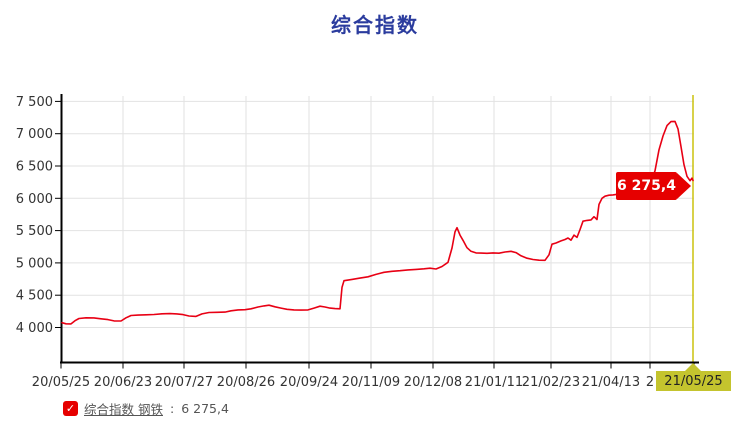  What do you see at coordinates (34, 231) in the screenshot?
I see `y-tick-label: 5 500` at bounding box center [34, 231].